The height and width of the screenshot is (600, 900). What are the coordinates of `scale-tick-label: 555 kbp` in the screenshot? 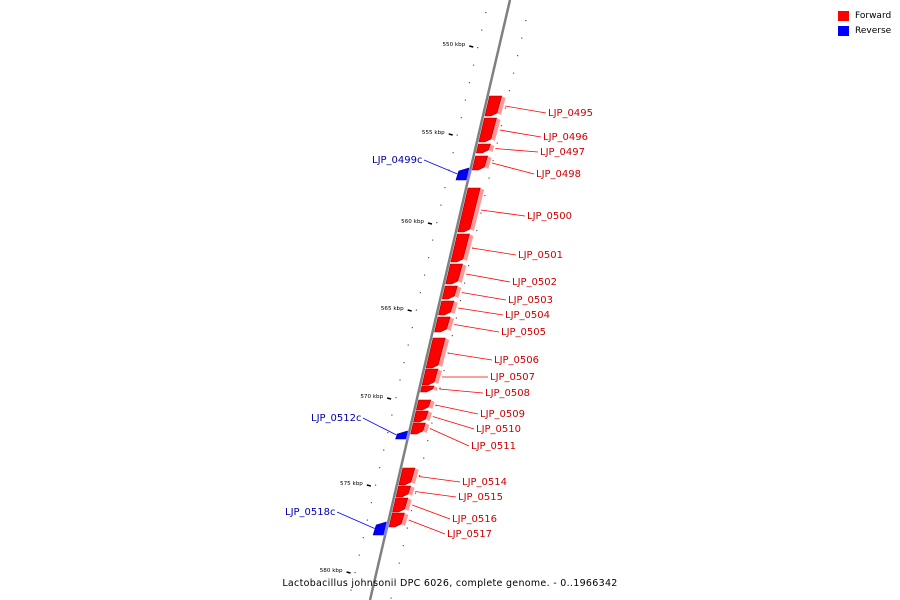 It's located at (433, 133).